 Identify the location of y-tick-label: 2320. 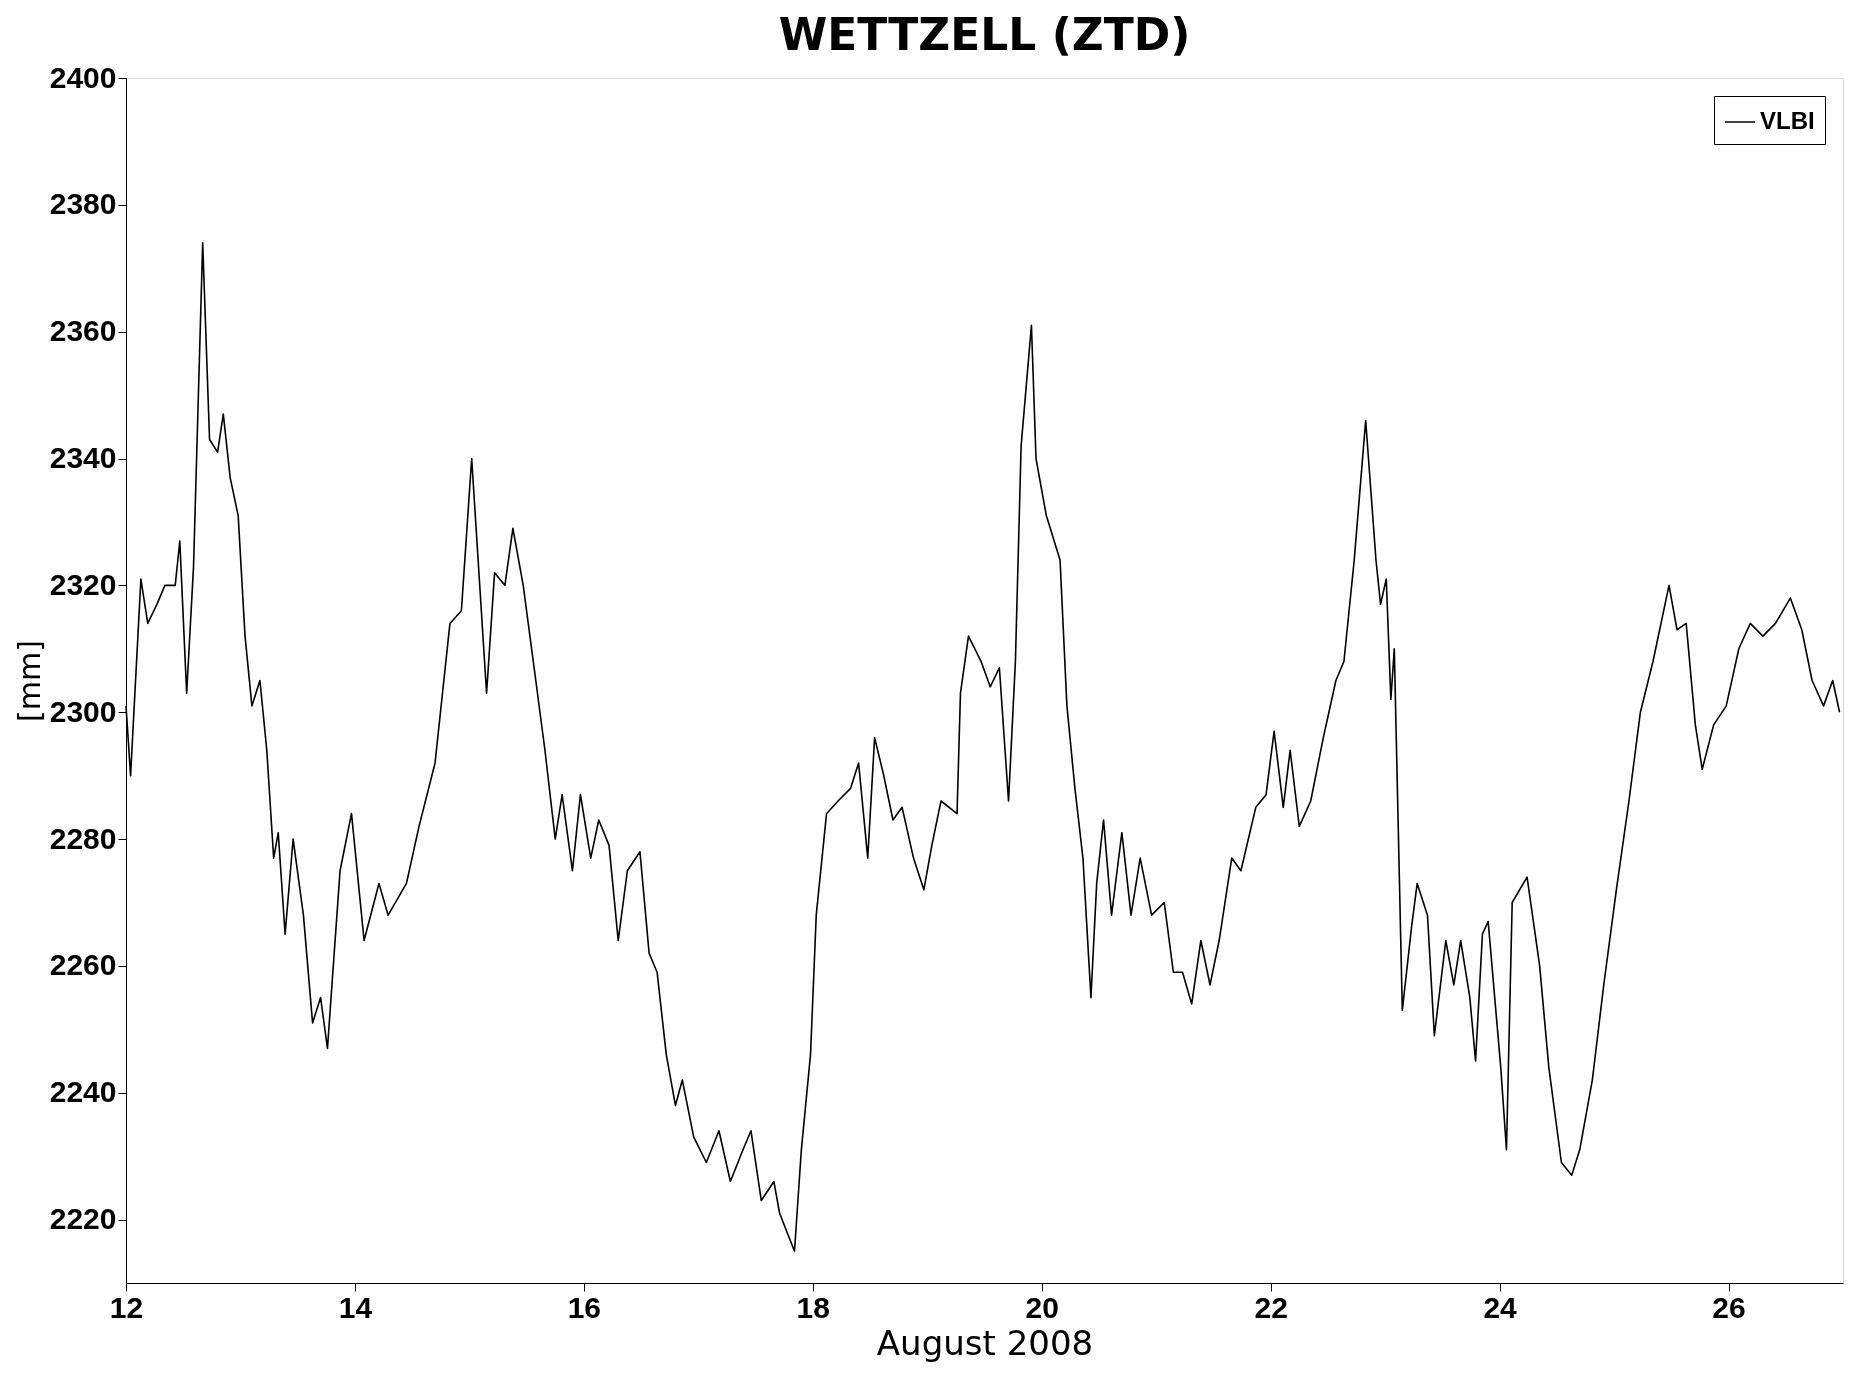
(83, 584).